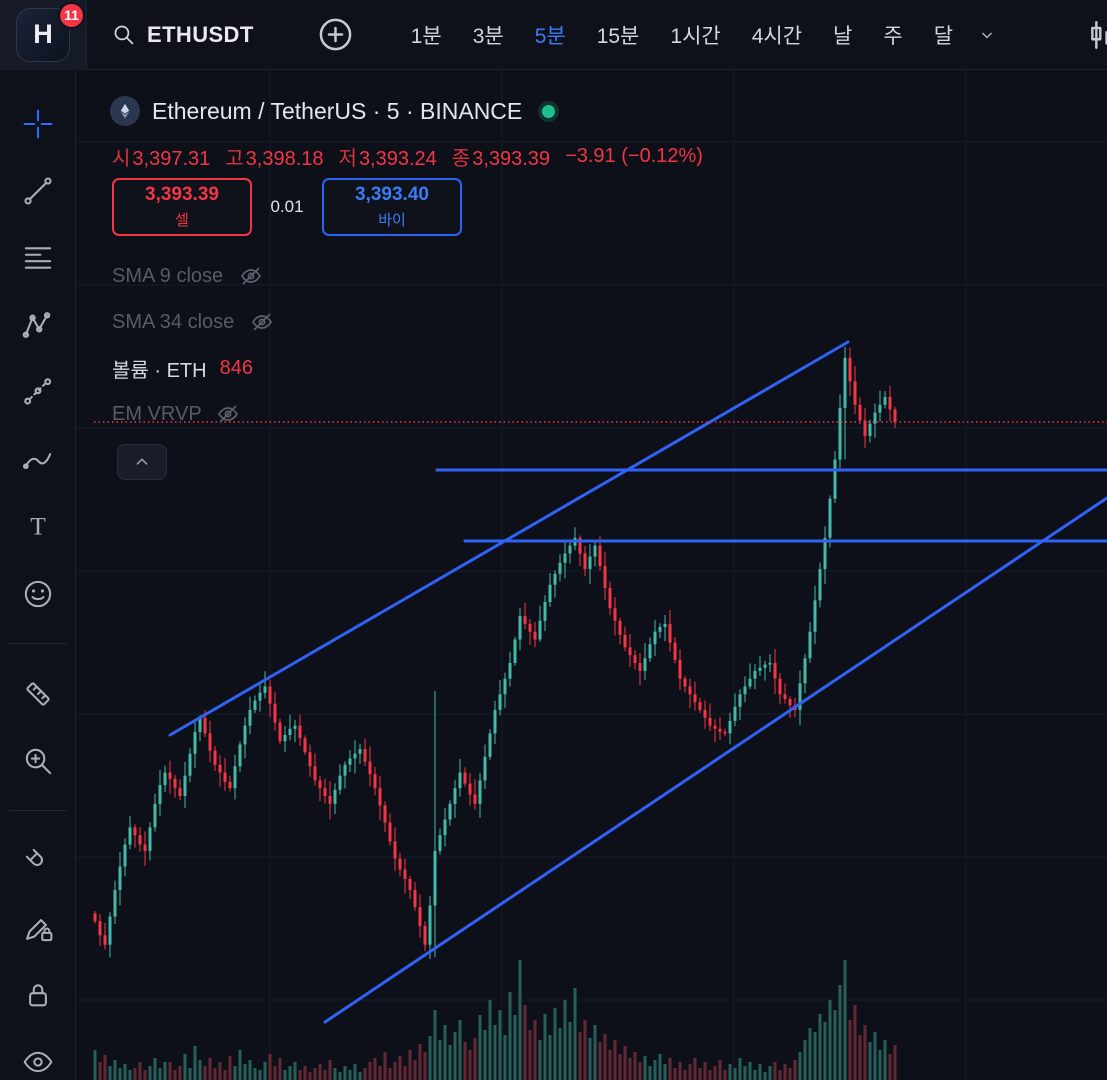  Describe the element at coordinates (1096, 35) in the screenshot. I see `candles-icon` at that location.